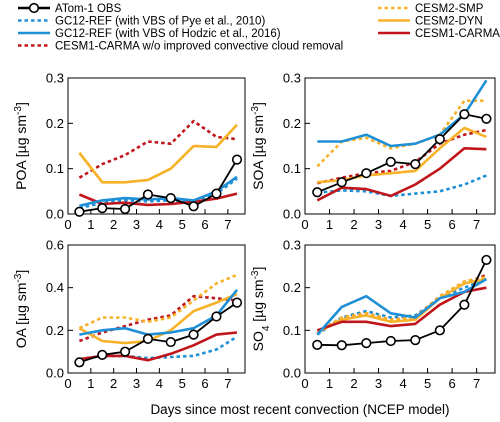 The image size is (500, 422). What do you see at coordinates (34, 8) in the screenshot?
I see `legend-marker-obs` at bounding box center [34, 8].